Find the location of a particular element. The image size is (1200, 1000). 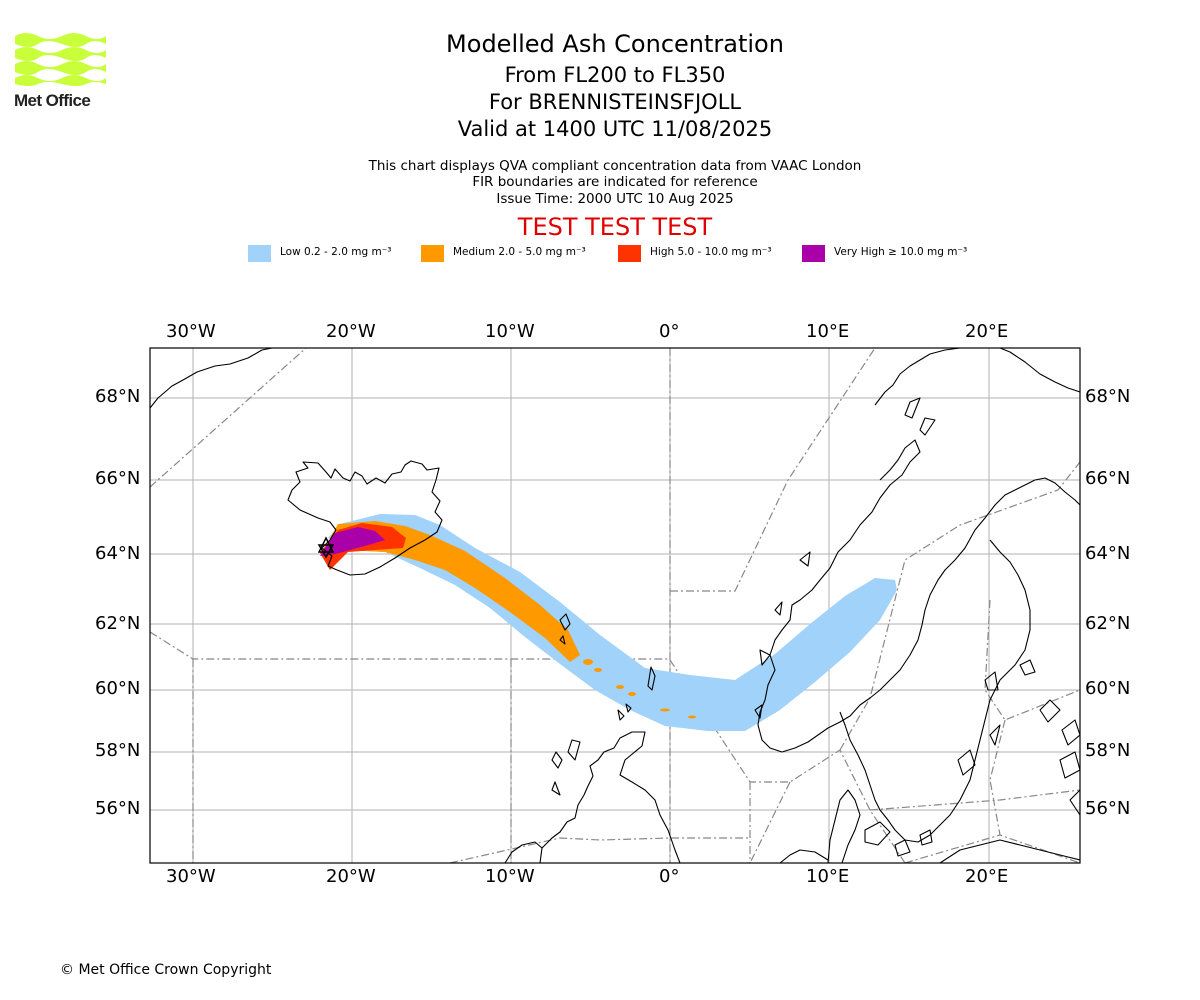

logo-text: Met Office is located at coordinates (52, 100).